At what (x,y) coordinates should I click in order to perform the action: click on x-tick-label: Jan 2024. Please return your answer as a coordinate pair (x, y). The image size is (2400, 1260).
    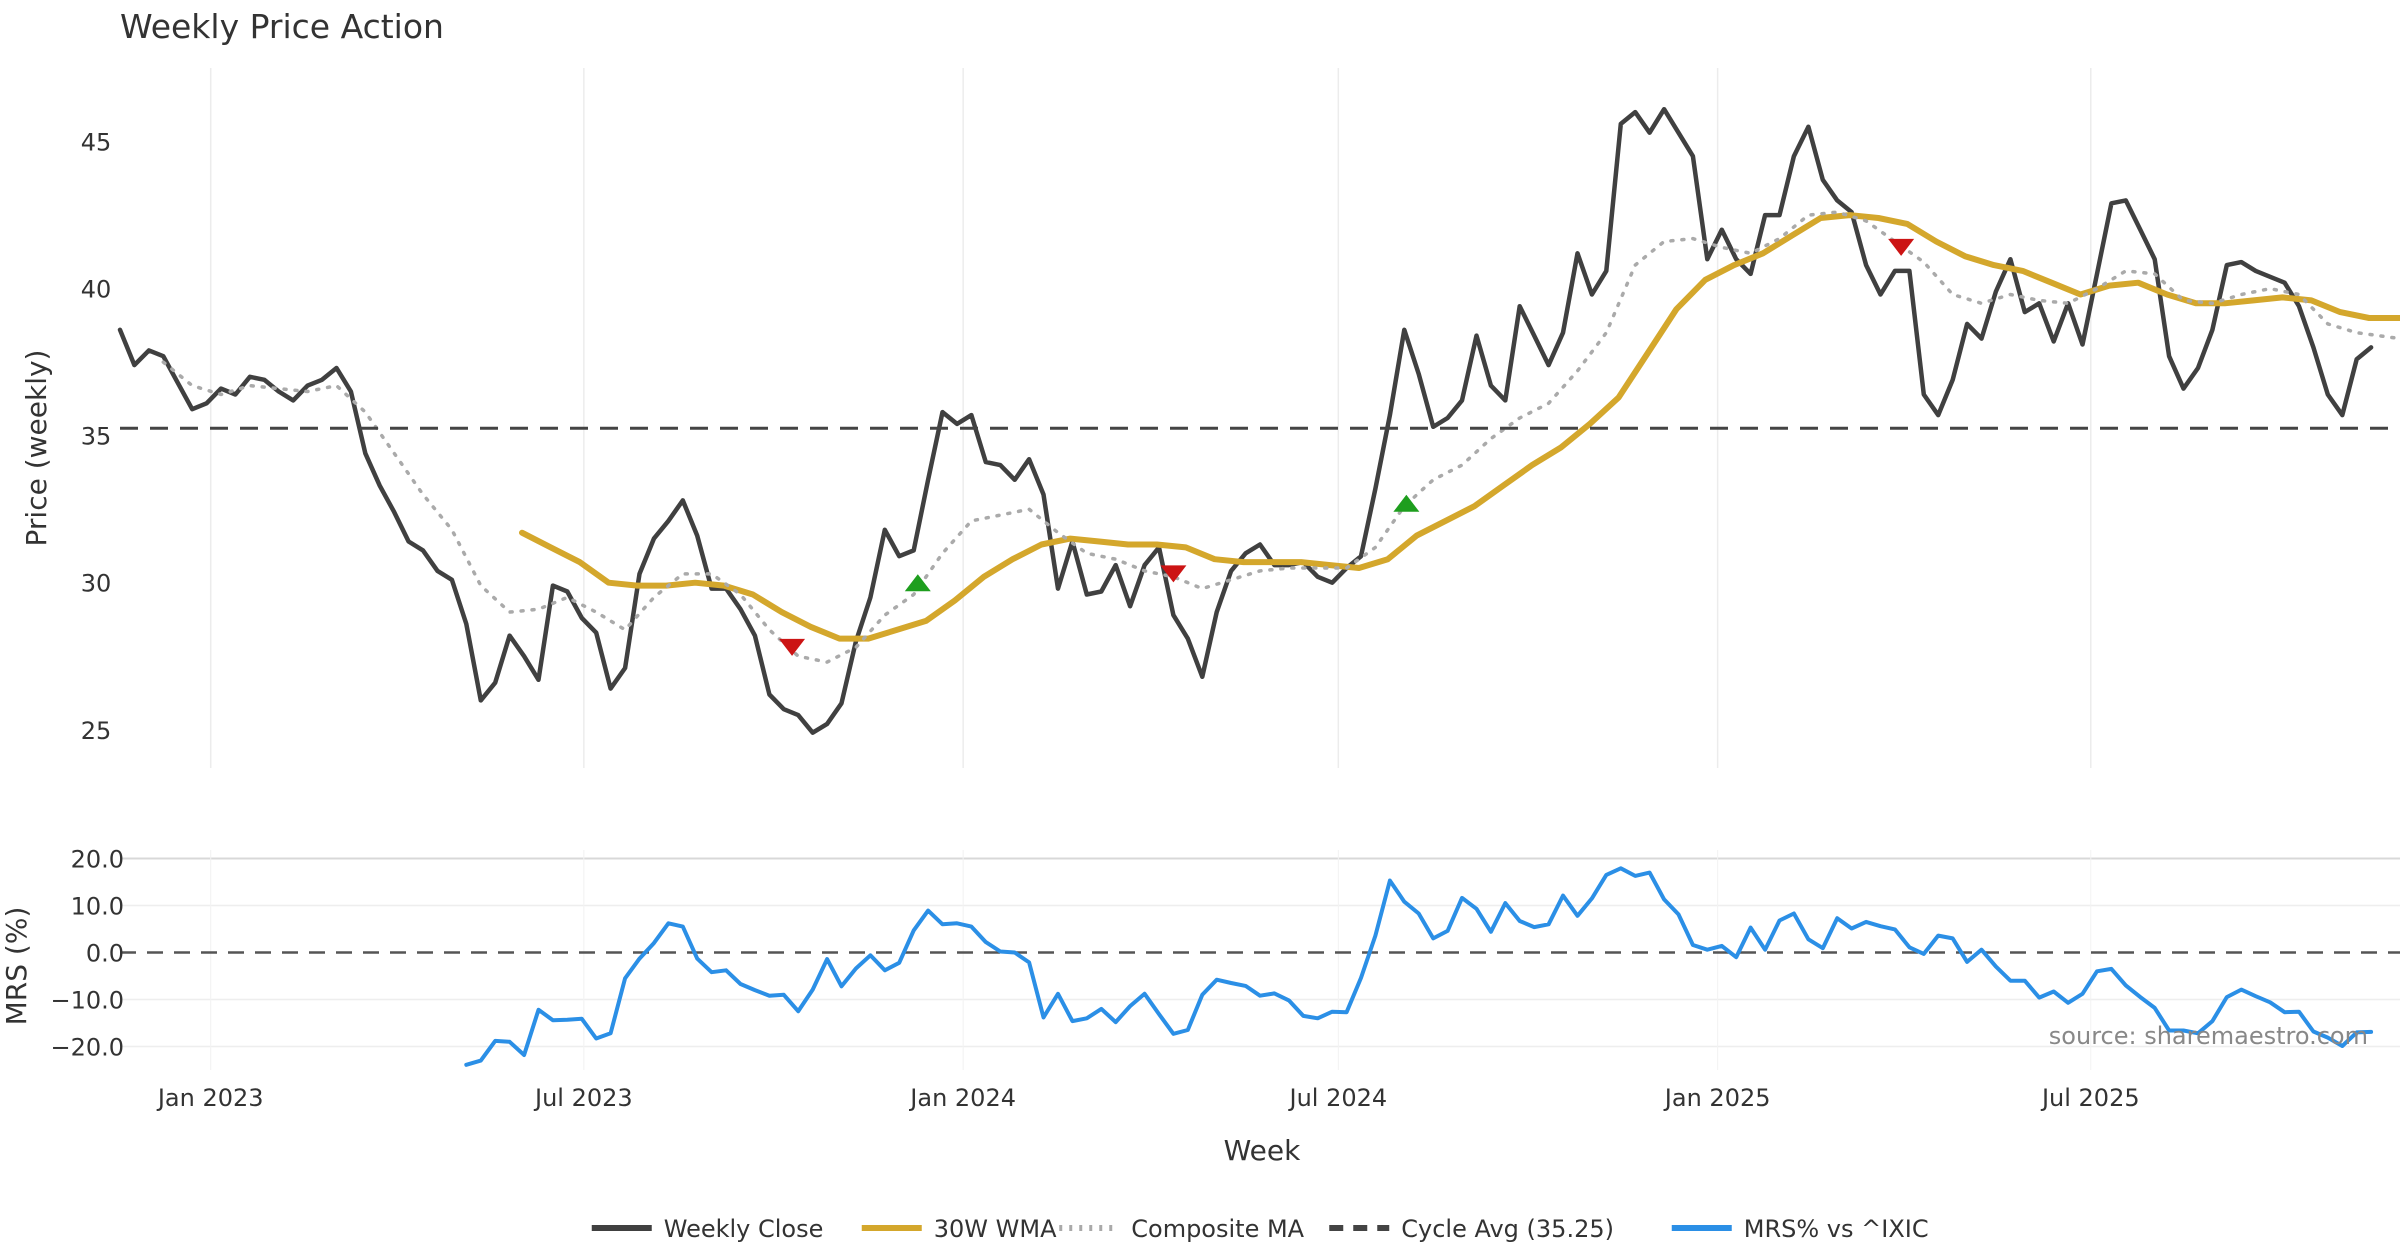
    Looking at the image, I should click on (962, 1098).